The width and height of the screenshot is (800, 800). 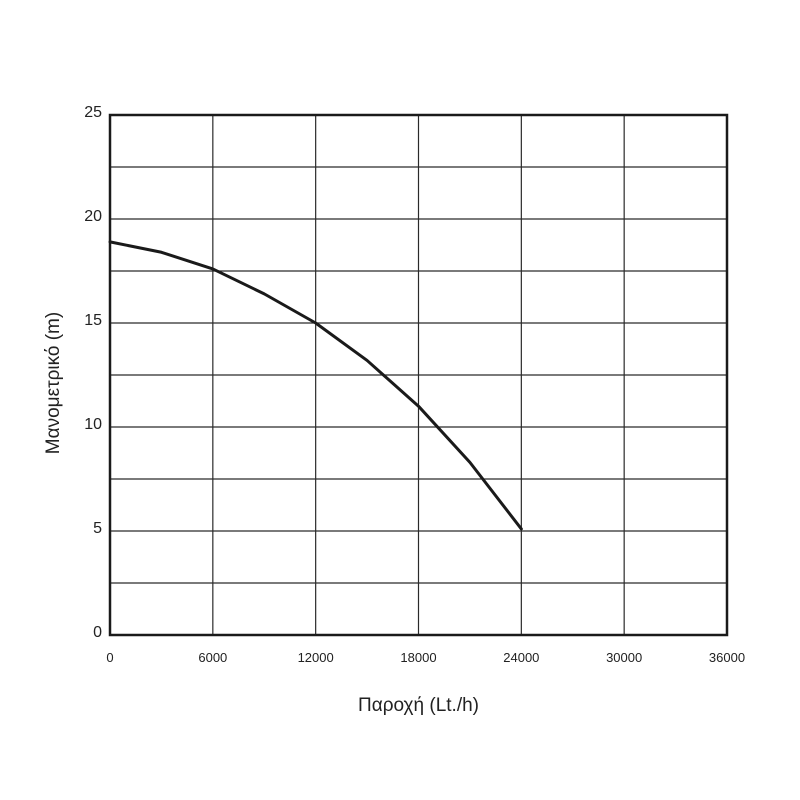 What do you see at coordinates (97, 528) in the screenshot?
I see `y-tick-label: 5` at bounding box center [97, 528].